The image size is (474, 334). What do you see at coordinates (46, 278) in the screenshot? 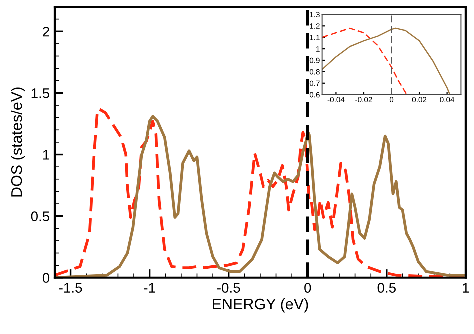
I see `y-tick-label: 0` at bounding box center [46, 278].